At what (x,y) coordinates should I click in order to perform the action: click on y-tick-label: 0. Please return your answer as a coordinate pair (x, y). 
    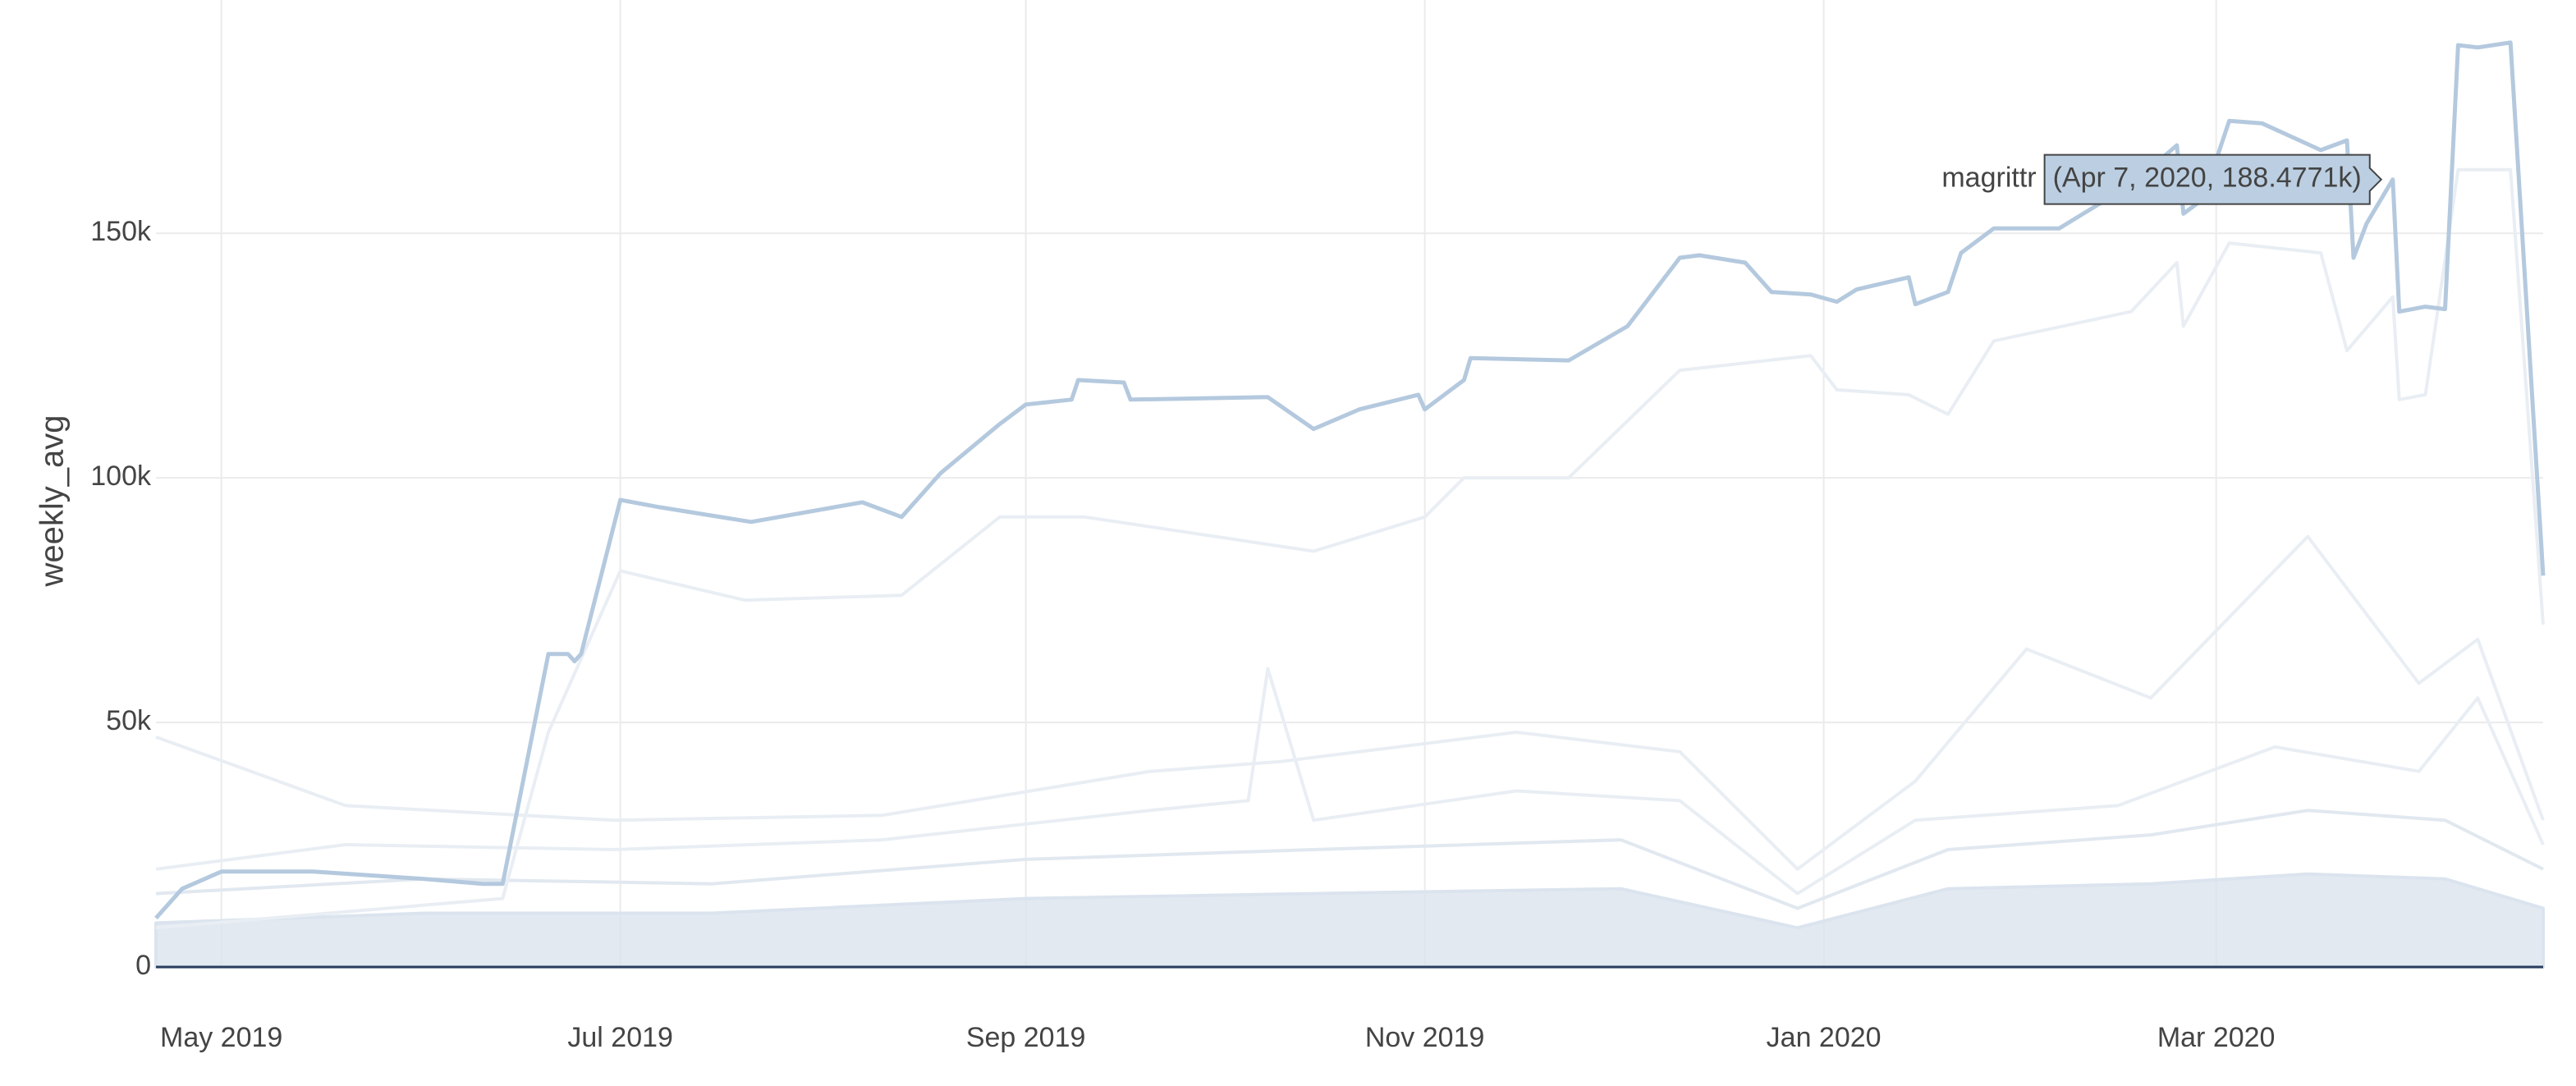
    Looking at the image, I should click on (143, 965).